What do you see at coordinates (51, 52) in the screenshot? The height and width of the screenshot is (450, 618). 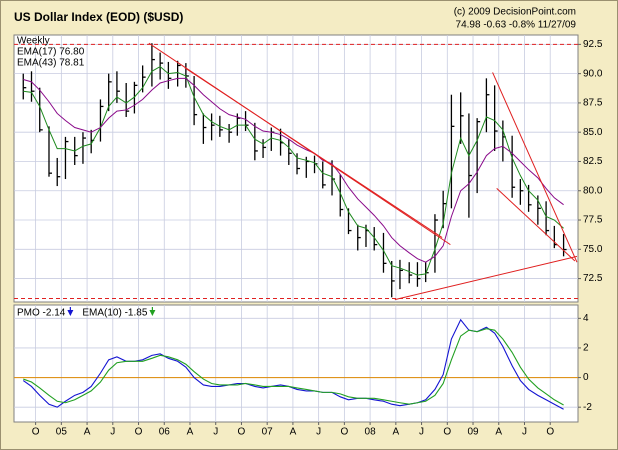 I see `legend-entry: EMA(17) 76.80` at bounding box center [51, 52].